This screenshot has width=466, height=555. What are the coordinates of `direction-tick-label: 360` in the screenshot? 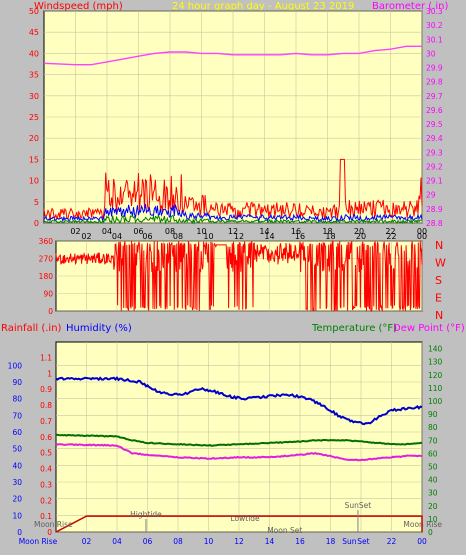 It's located at (46, 241).